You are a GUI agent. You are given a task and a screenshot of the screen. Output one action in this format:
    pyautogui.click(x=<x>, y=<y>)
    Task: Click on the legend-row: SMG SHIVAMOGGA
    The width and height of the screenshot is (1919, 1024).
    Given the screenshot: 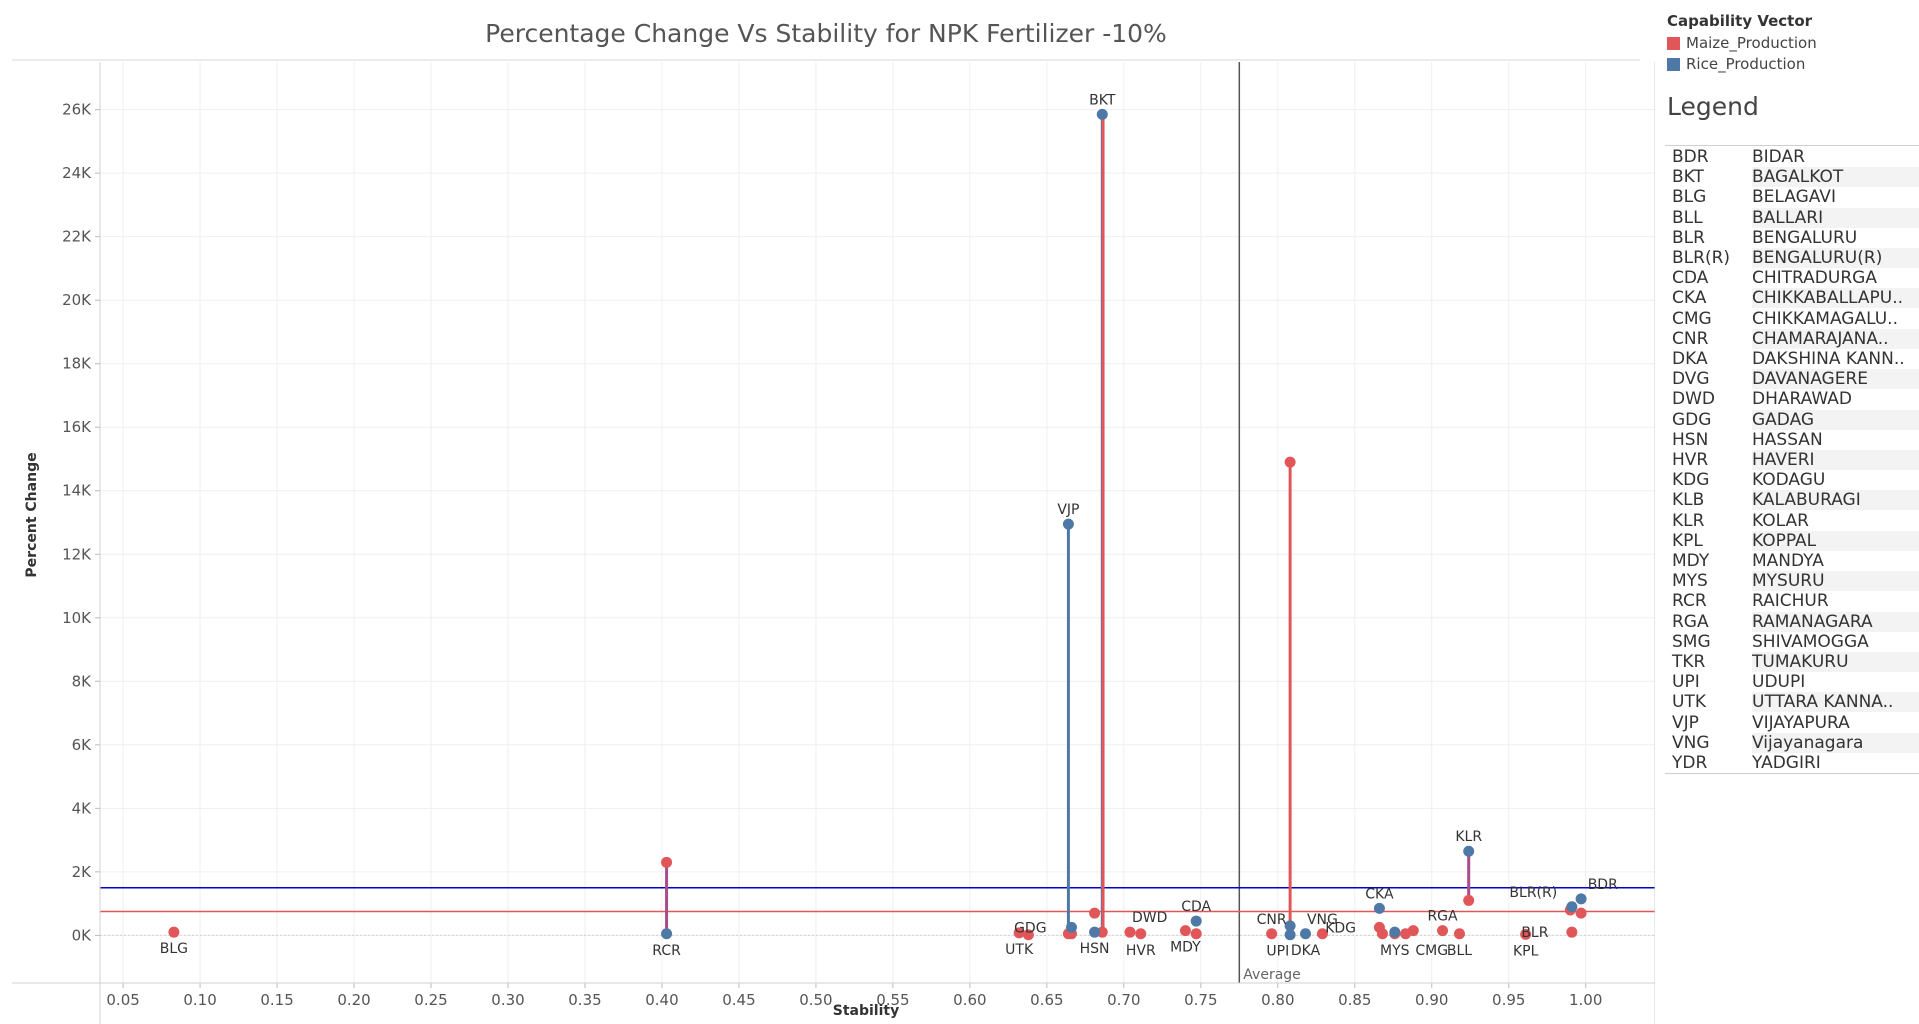 What is the action you would take?
    pyautogui.click(x=1792, y=642)
    